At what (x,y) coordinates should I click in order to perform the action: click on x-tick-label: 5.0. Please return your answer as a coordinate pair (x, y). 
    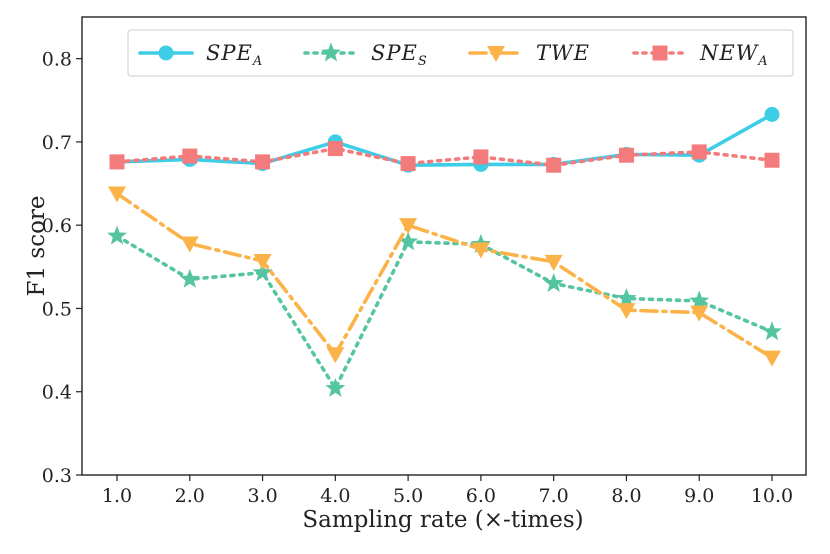
    Looking at the image, I should click on (408, 496).